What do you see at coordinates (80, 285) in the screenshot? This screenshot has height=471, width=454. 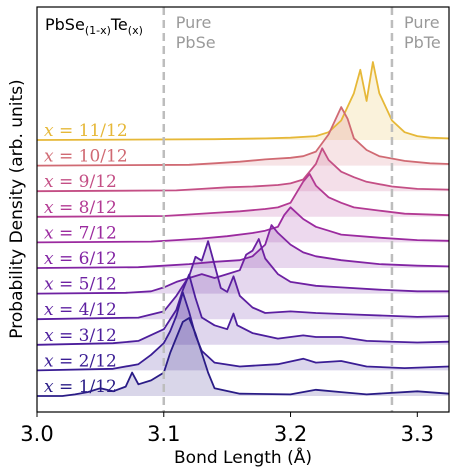 I see `series-label-5: x = 5/12` at bounding box center [80, 285].